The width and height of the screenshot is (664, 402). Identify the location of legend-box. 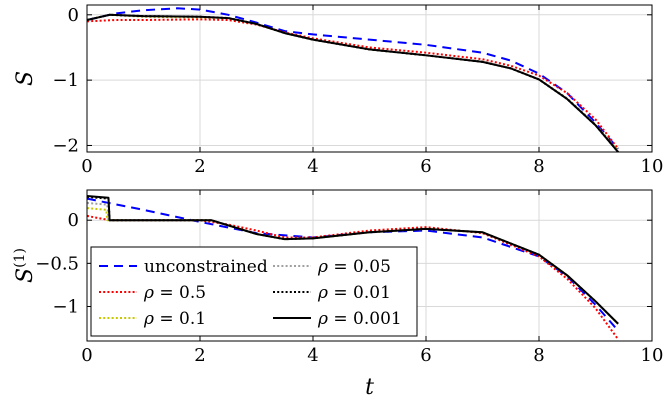
(254, 291).